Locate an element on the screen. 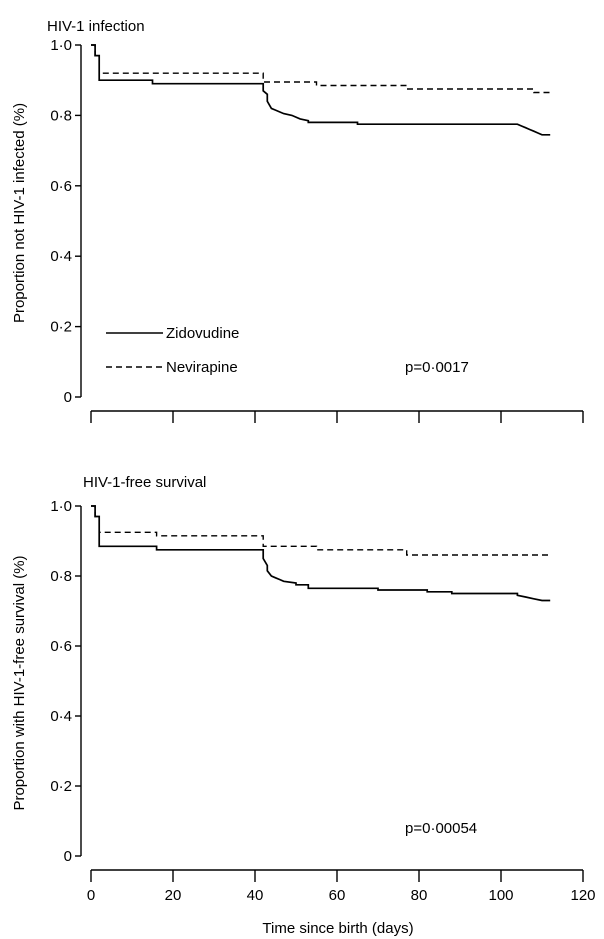 This screenshot has height=939, width=604. panel2-y-tick-label: 0·6 is located at coordinates (61, 646).